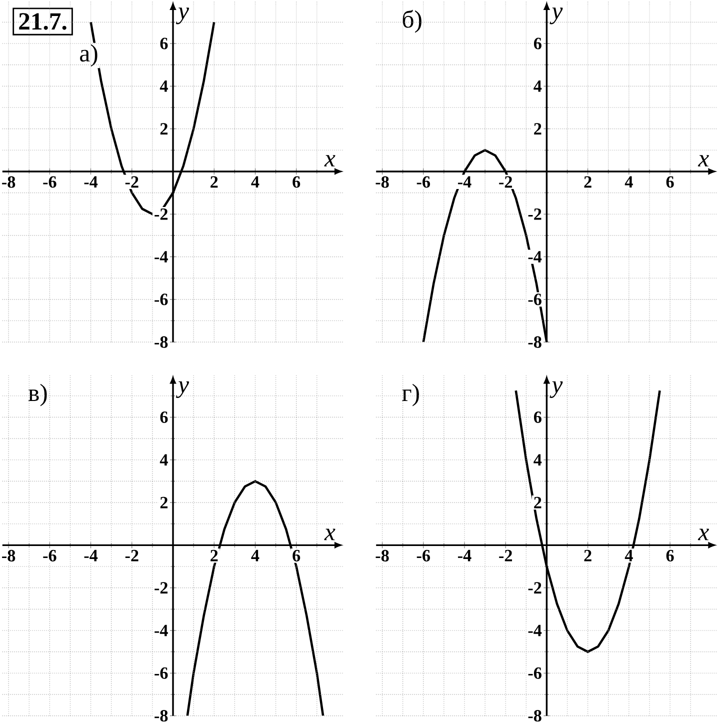  Describe the element at coordinates (89, 55) in the screenshot. I see `text: а)` at that location.